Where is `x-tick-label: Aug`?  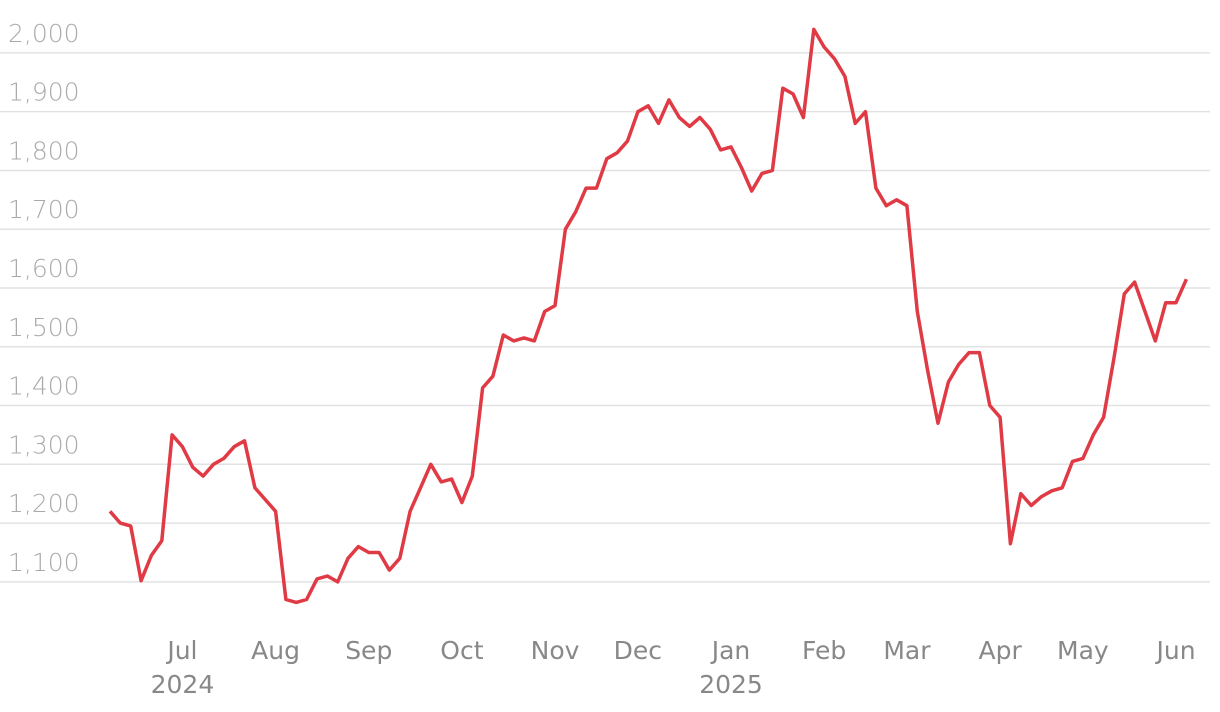
x-tick-label: Aug is located at coordinates (275, 650).